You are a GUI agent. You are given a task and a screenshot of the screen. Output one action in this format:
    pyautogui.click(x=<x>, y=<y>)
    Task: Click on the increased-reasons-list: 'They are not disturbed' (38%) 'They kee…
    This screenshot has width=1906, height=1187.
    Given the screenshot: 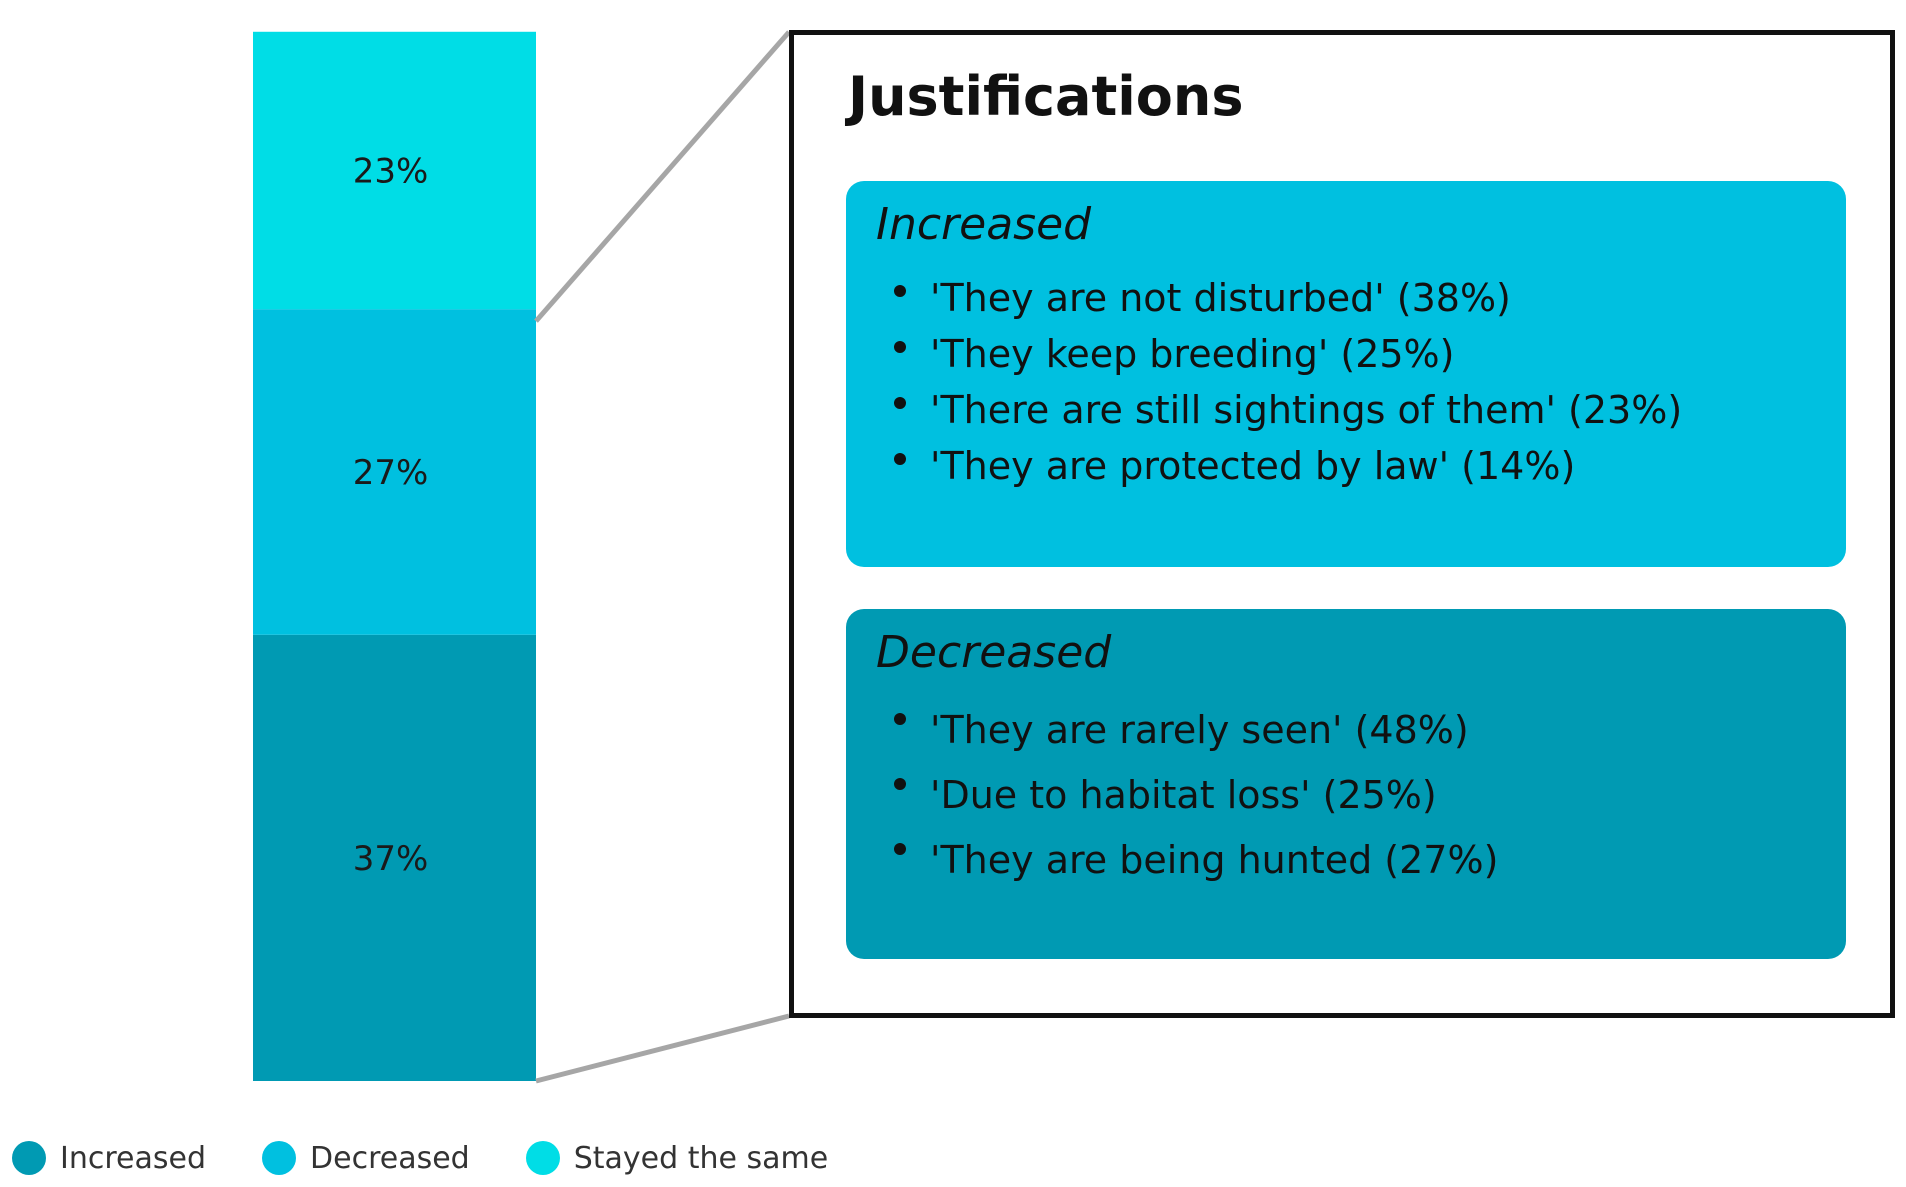 What is the action you would take?
    pyautogui.click(x=1346, y=382)
    